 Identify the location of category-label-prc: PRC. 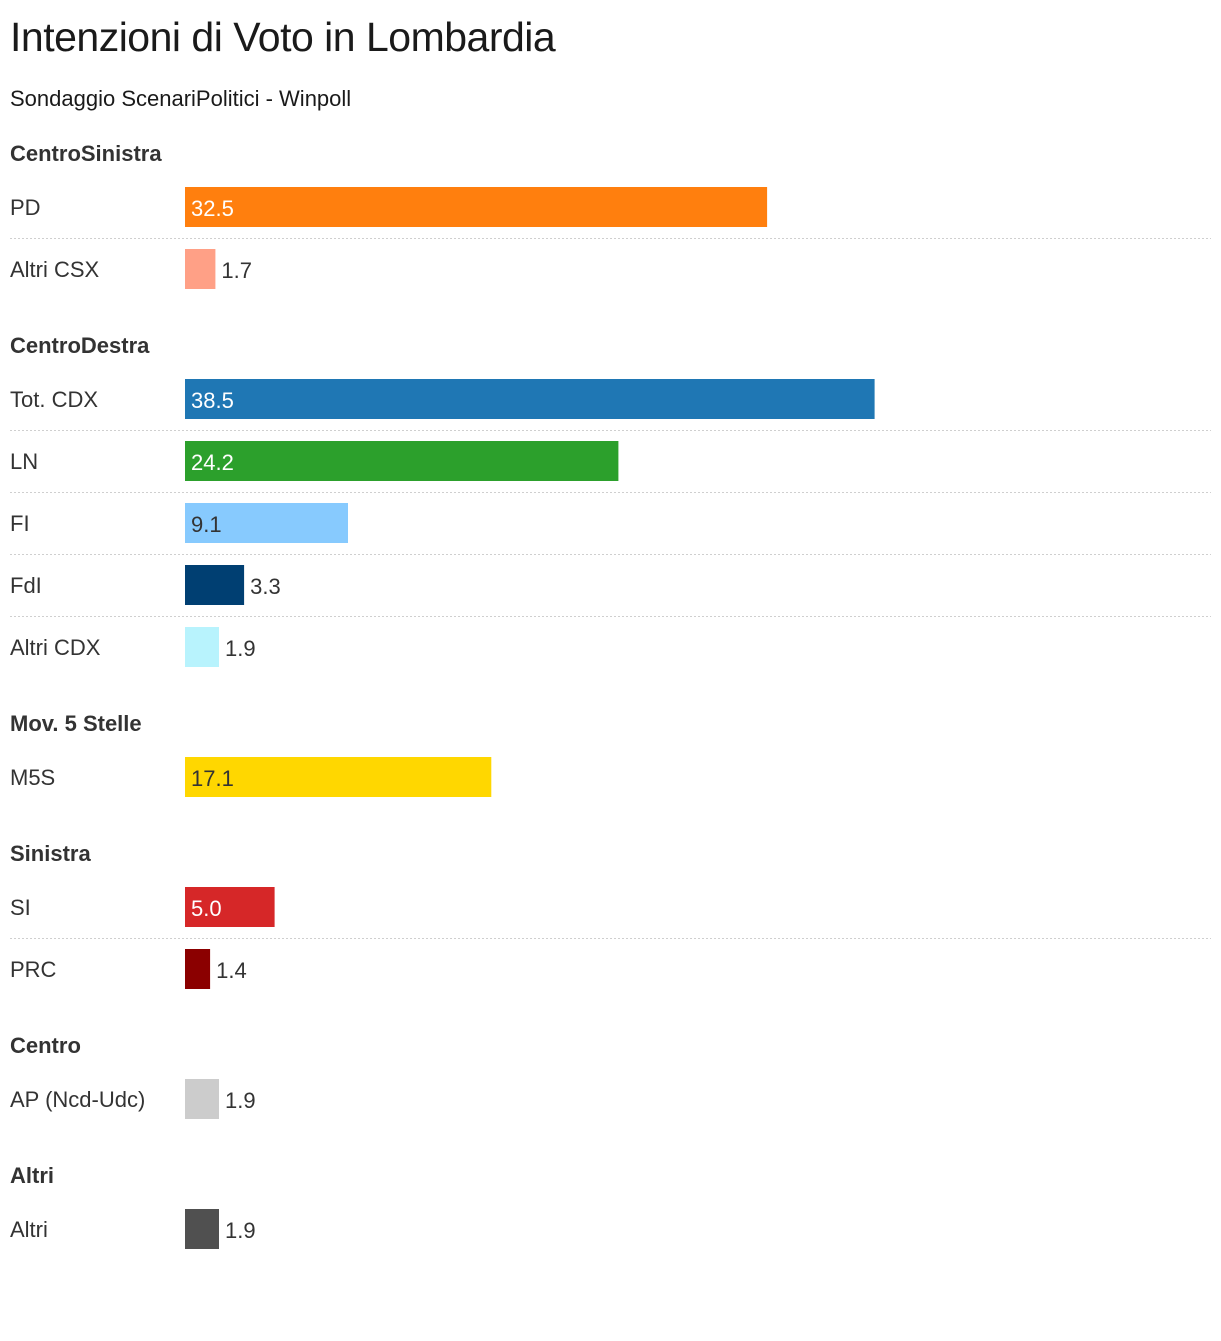
(33, 969).